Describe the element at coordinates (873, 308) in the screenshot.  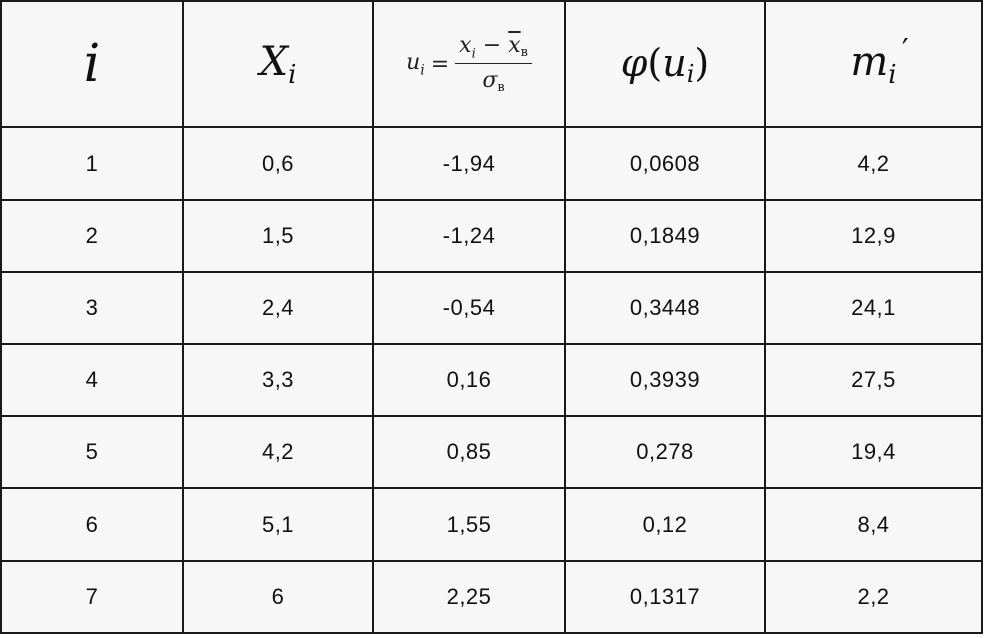
I see `cell-mi: 24,1` at that location.